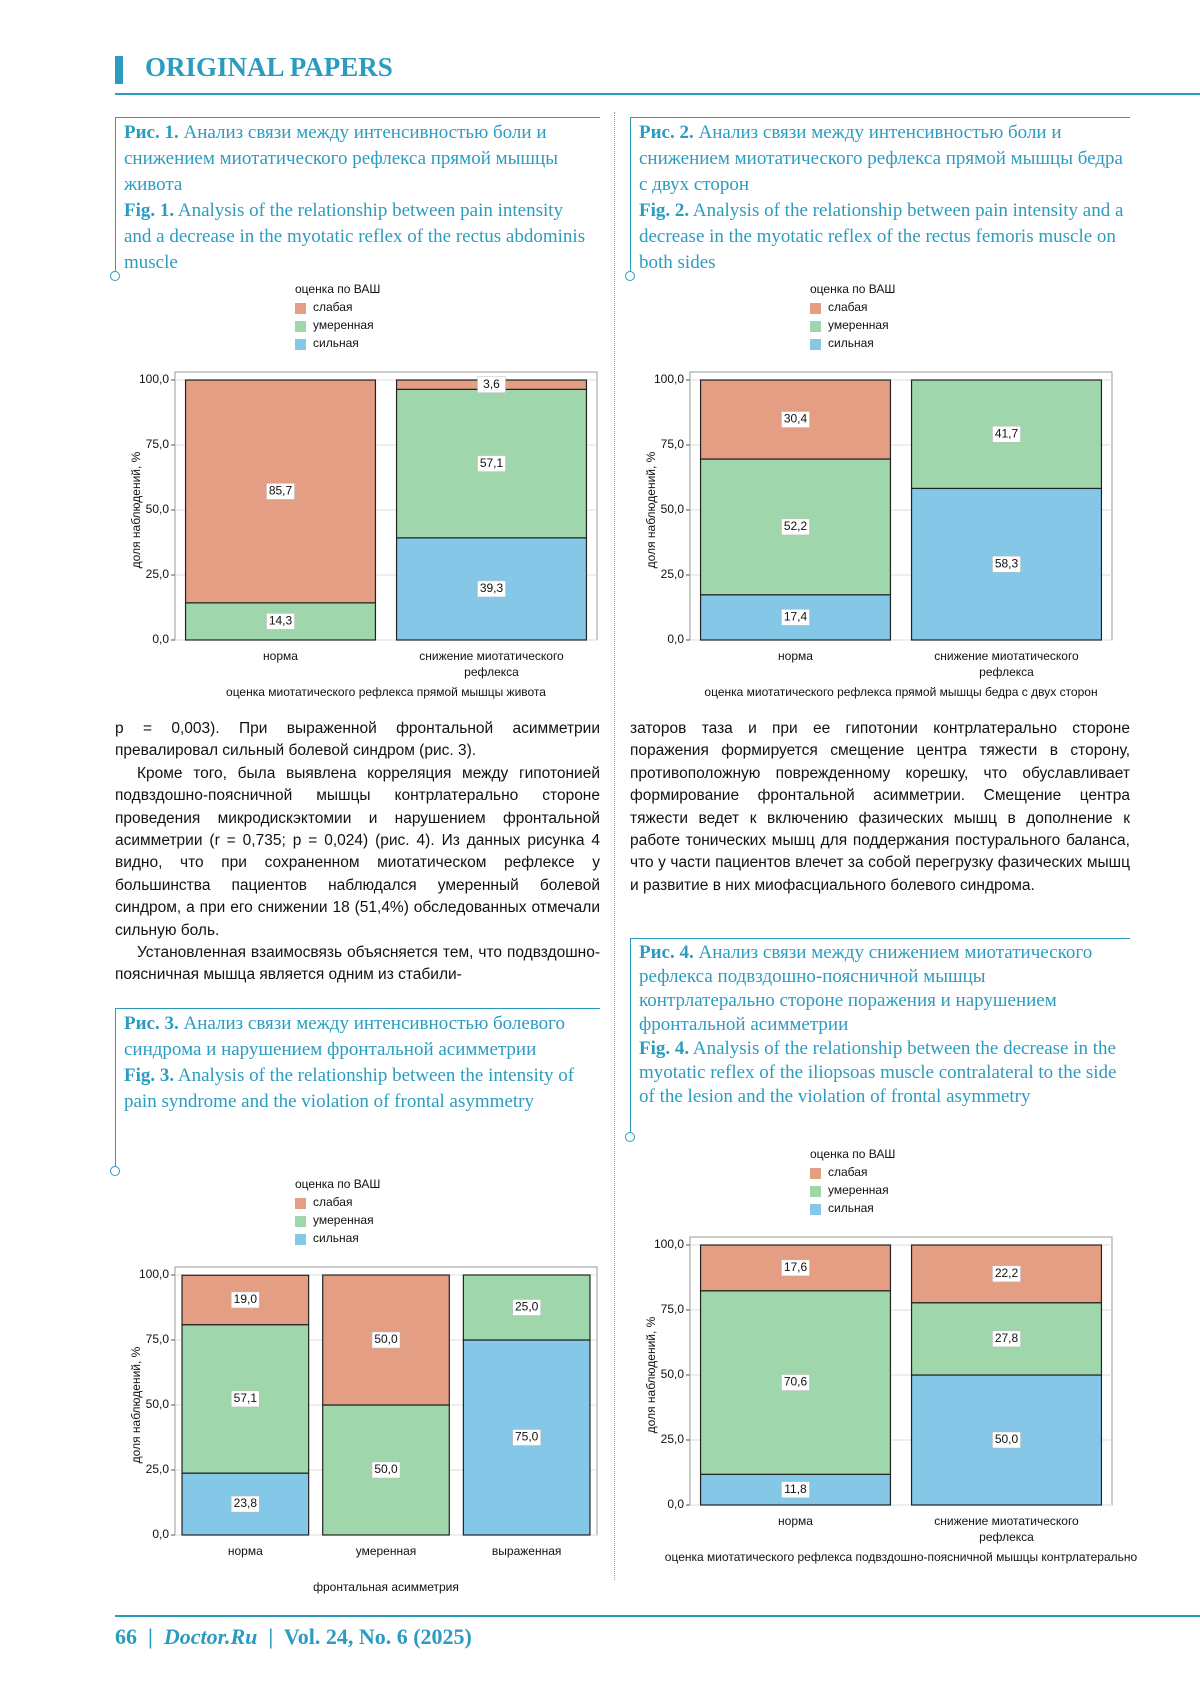 This screenshot has height=1697, width=1200. I want to click on caption-label: Рис. 1., so click(151, 132).